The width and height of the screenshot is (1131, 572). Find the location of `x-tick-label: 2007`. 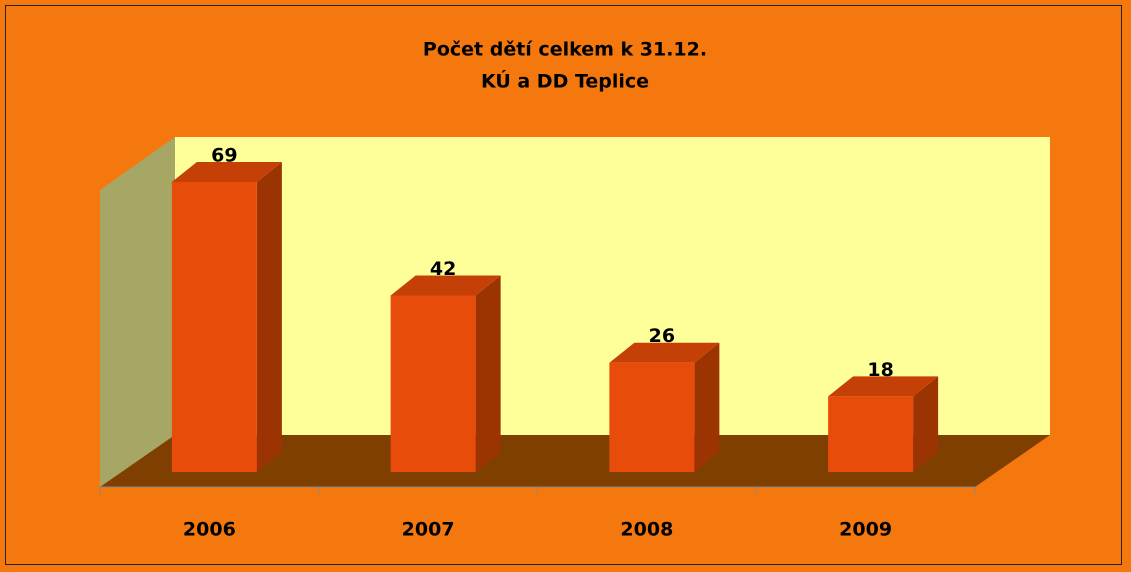

x-tick-label: 2007 is located at coordinates (428, 530).